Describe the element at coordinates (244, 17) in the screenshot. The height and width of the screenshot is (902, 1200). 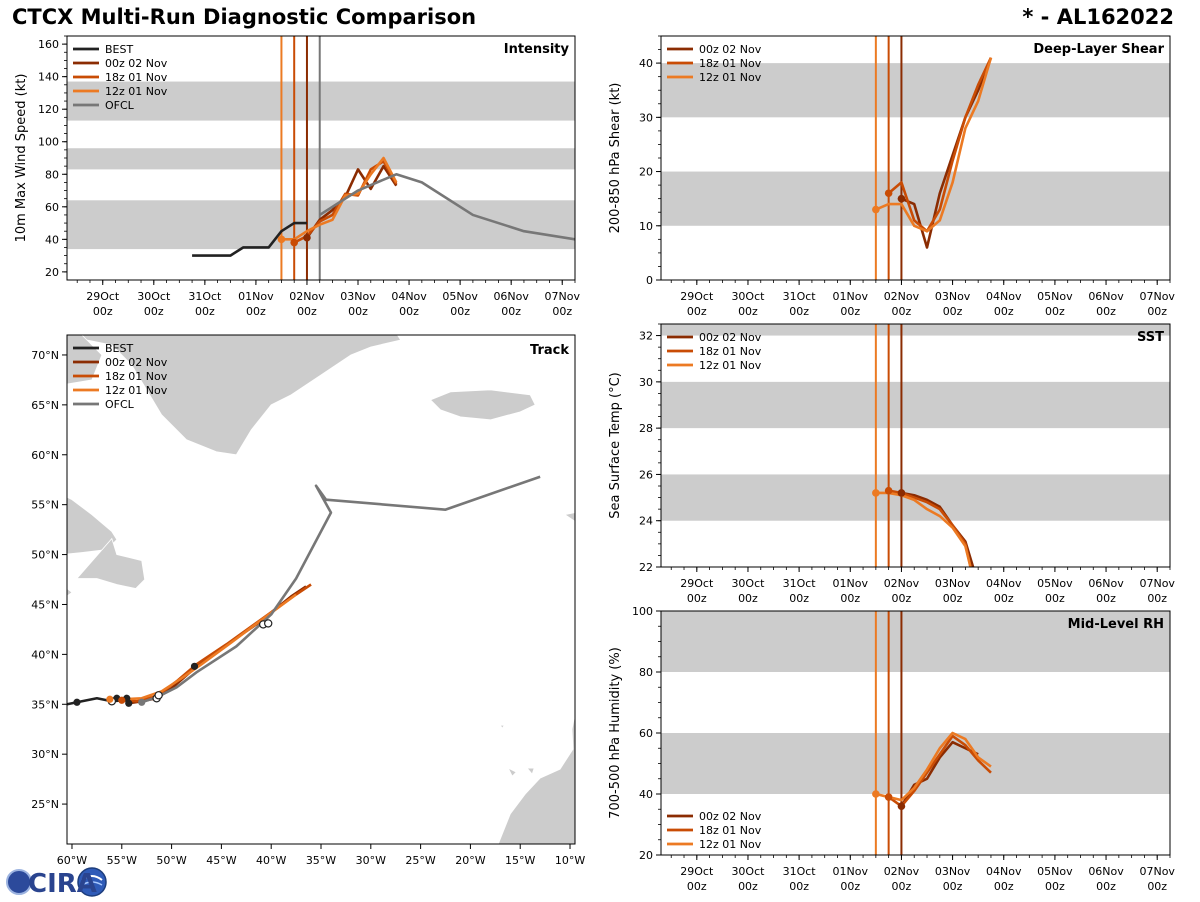
I see `figure-title: CTCX Multi-Run Diagnostic Comparison` at that location.